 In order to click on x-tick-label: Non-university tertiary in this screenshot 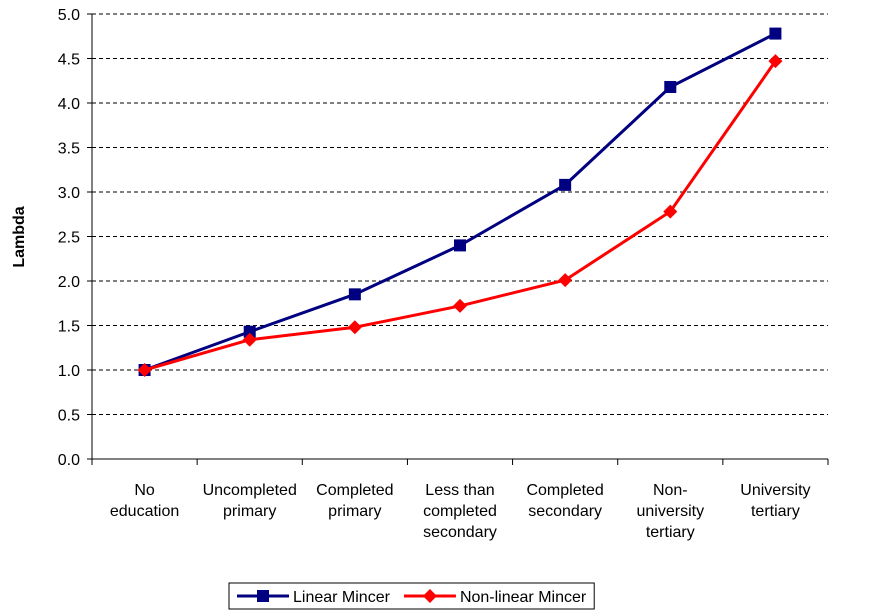, I will do `click(670, 511)`.